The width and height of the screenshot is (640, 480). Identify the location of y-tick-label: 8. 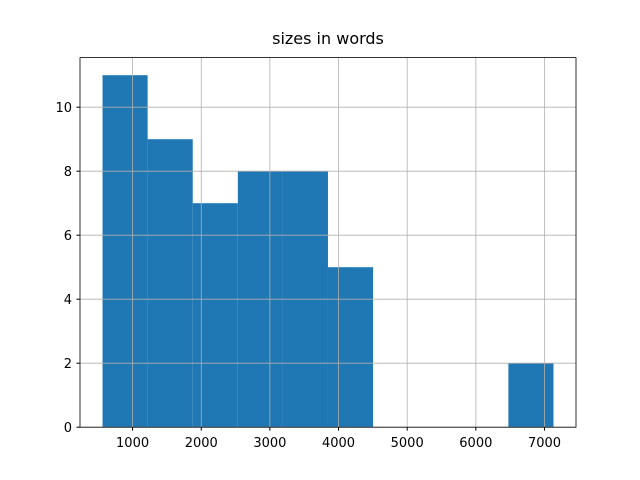
(68, 172).